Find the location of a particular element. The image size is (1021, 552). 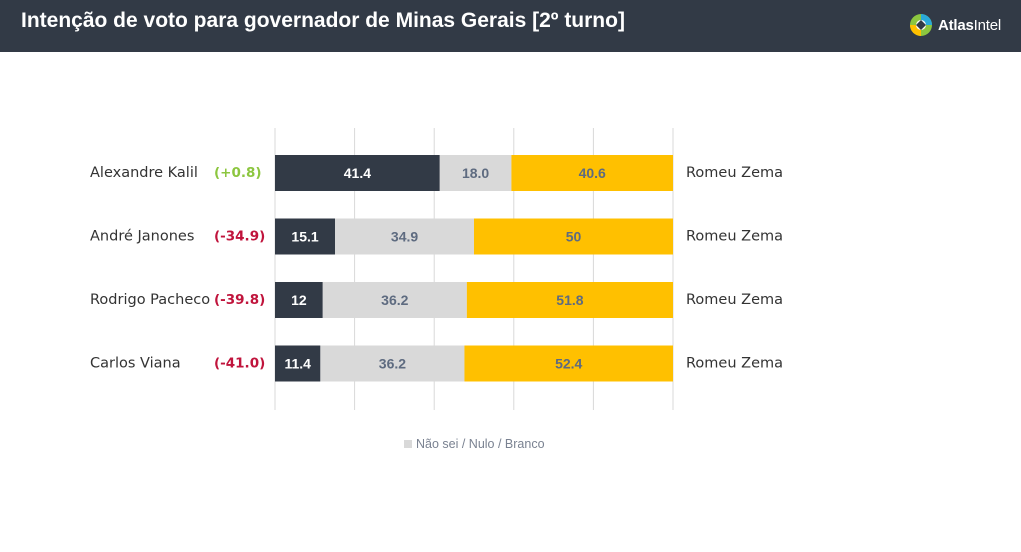

data-label: 11.4 is located at coordinates (297, 364).